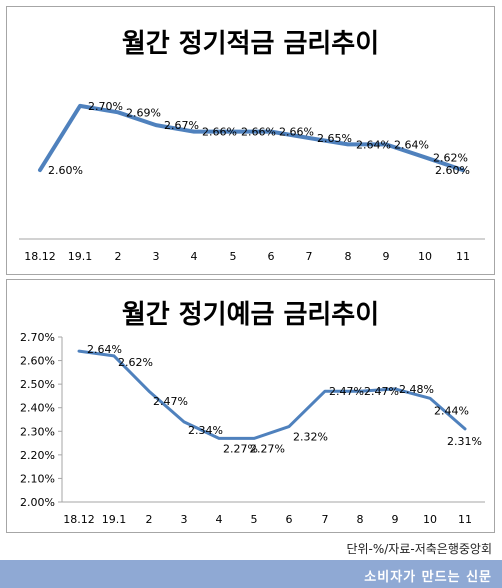  Describe the element at coordinates (250, 315) in the screenshot. I see `deposit-chart-title: 월간 정기예금 금리추이` at that location.